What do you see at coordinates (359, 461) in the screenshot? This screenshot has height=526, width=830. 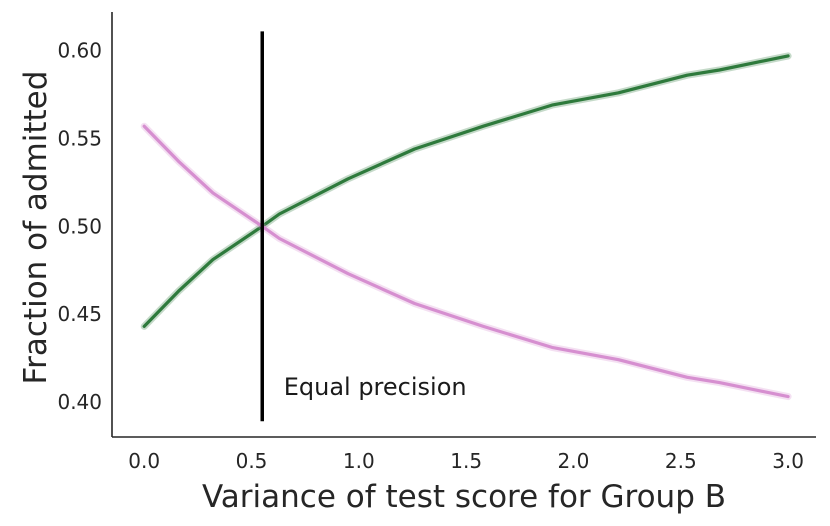 I see `x-tick-label: 1.0` at bounding box center [359, 461].